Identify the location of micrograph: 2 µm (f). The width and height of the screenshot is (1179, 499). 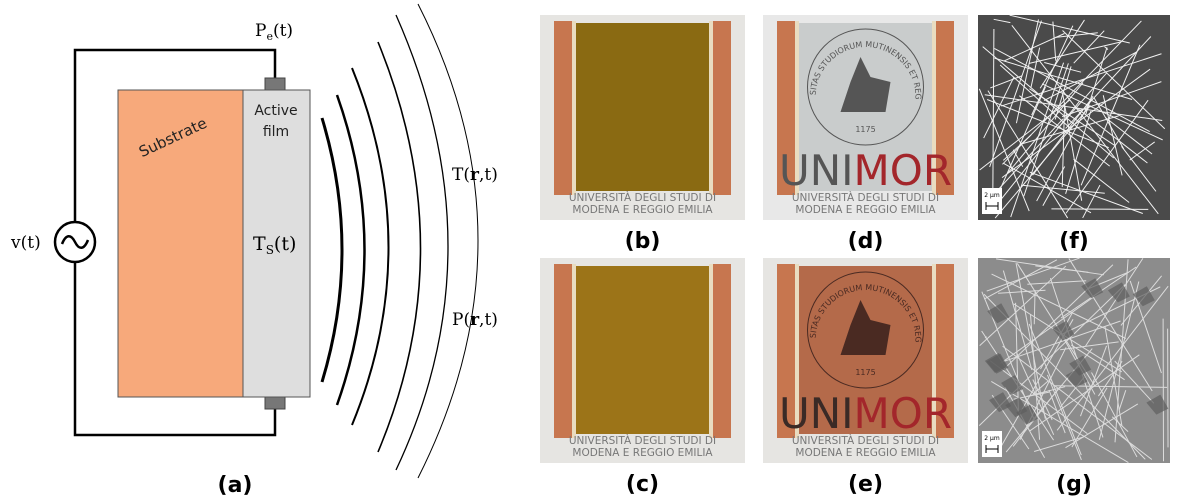
(1074, 134).